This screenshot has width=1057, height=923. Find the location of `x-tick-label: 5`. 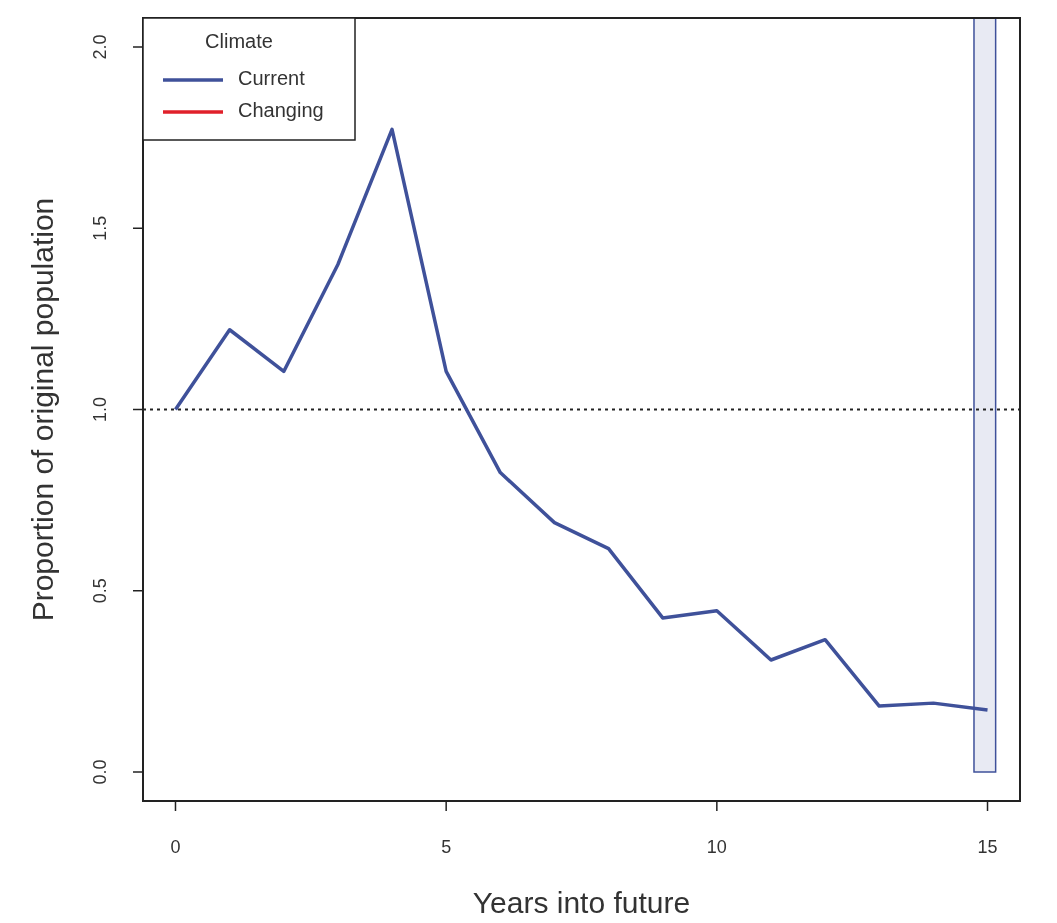

x-tick-label: 5 is located at coordinates (446, 847).